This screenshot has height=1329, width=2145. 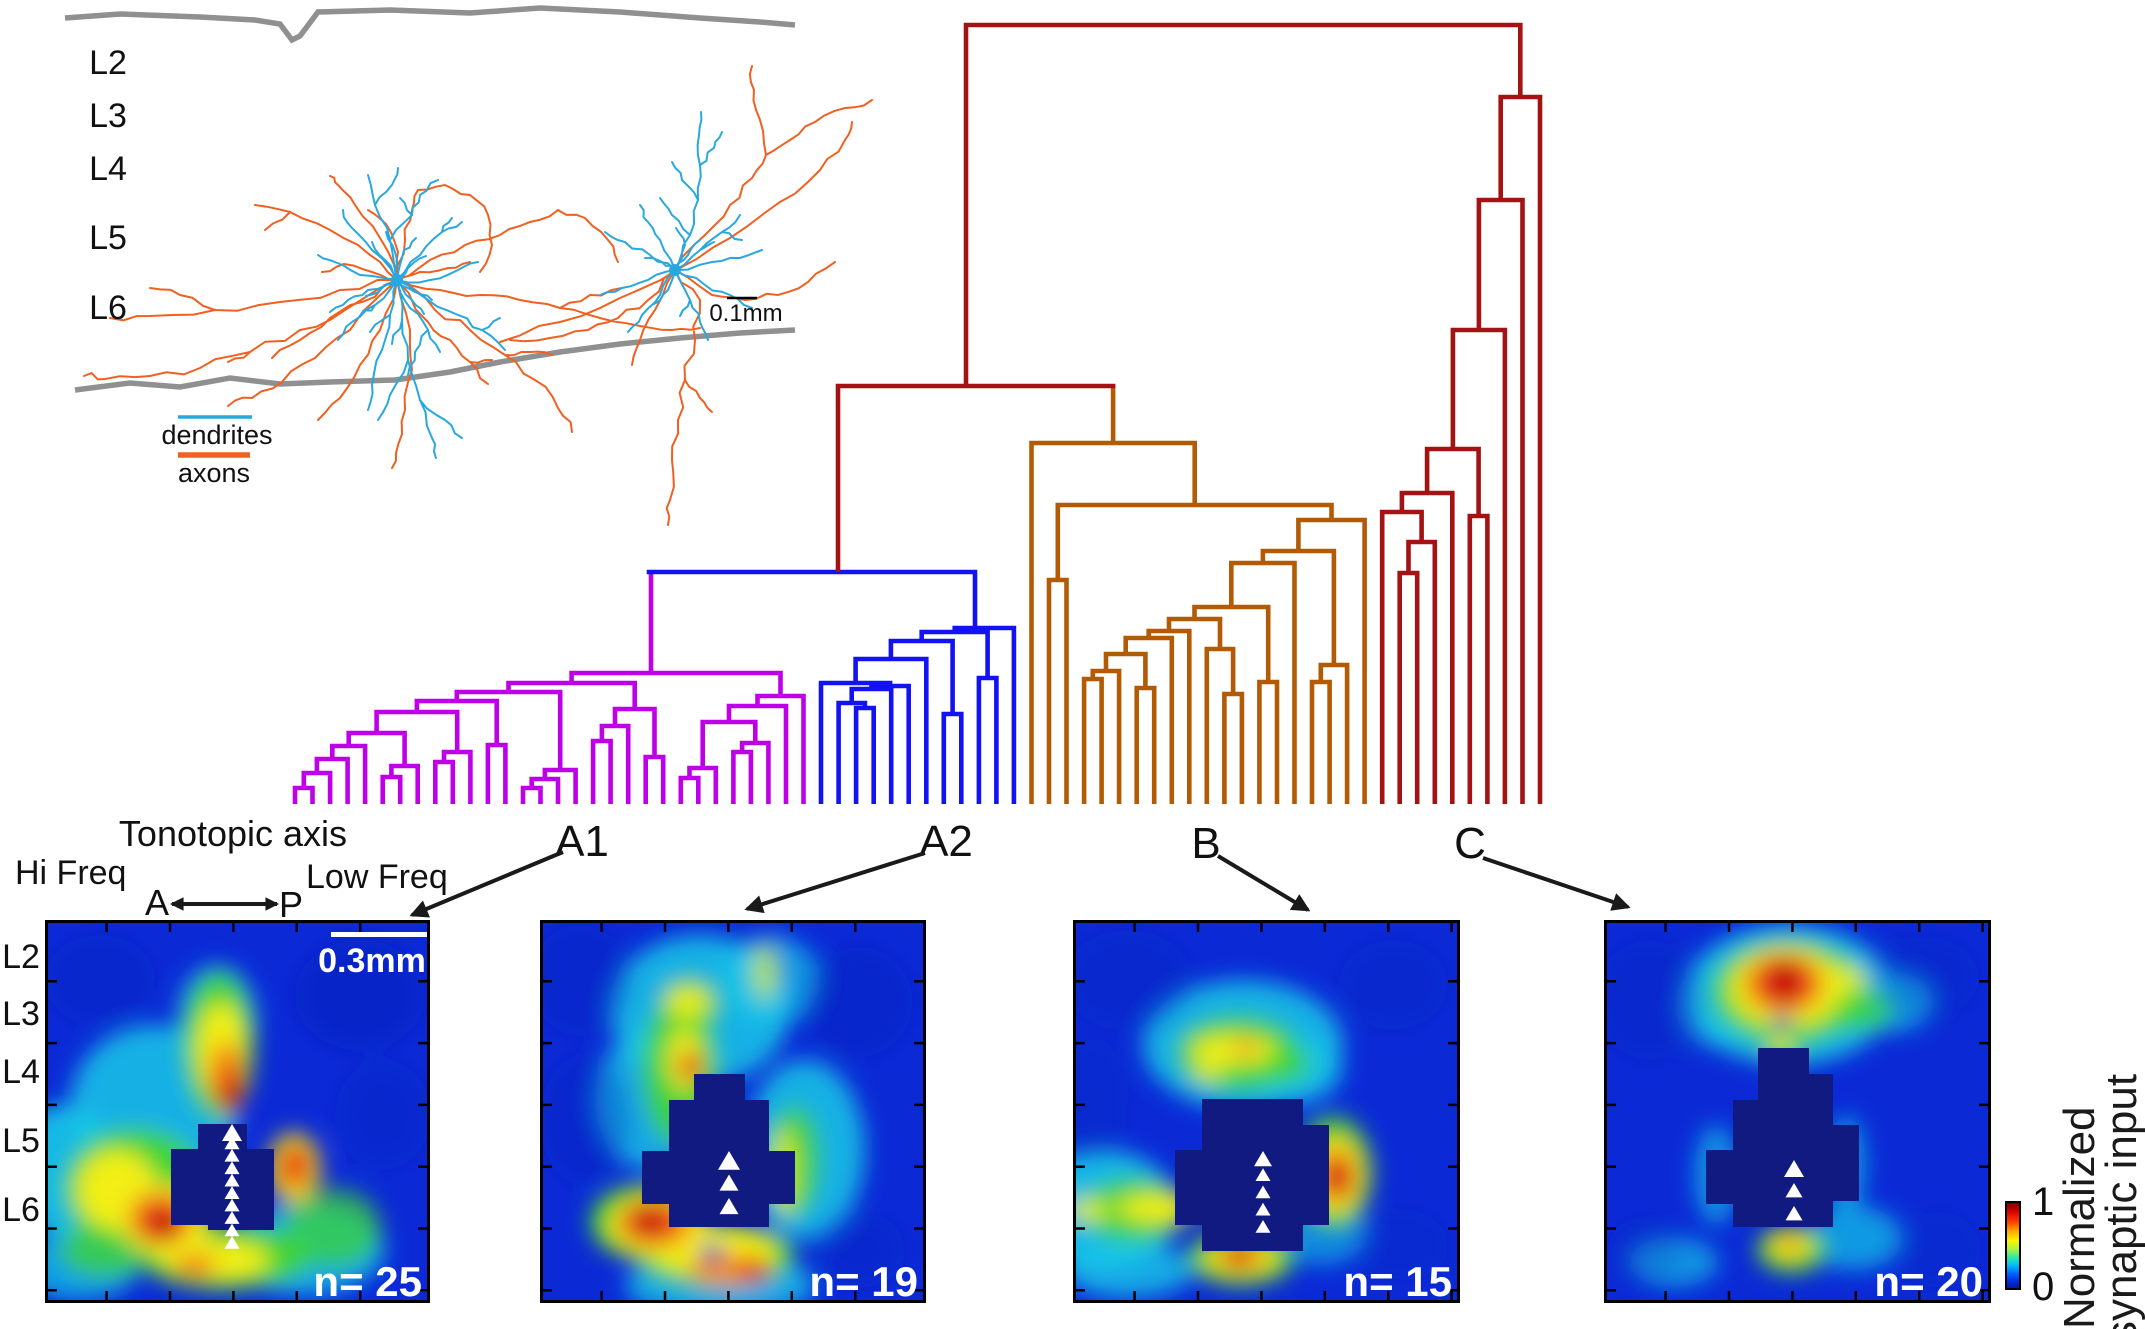 I want to click on svg-text: 0, so click(x=2043, y=1287).